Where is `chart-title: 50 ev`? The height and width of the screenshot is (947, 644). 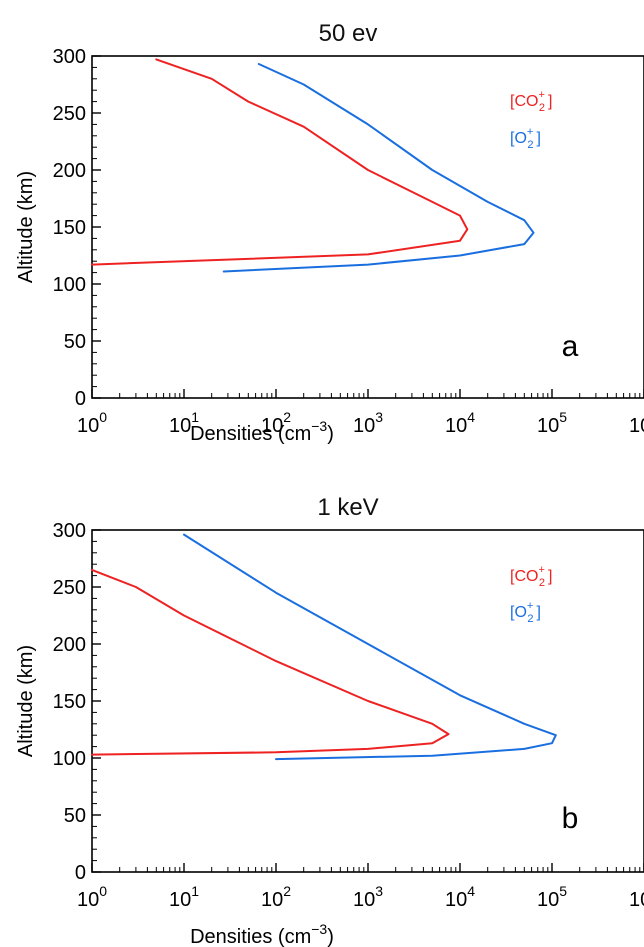
chart-title: 50 ev is located at coordinates (348, 33).